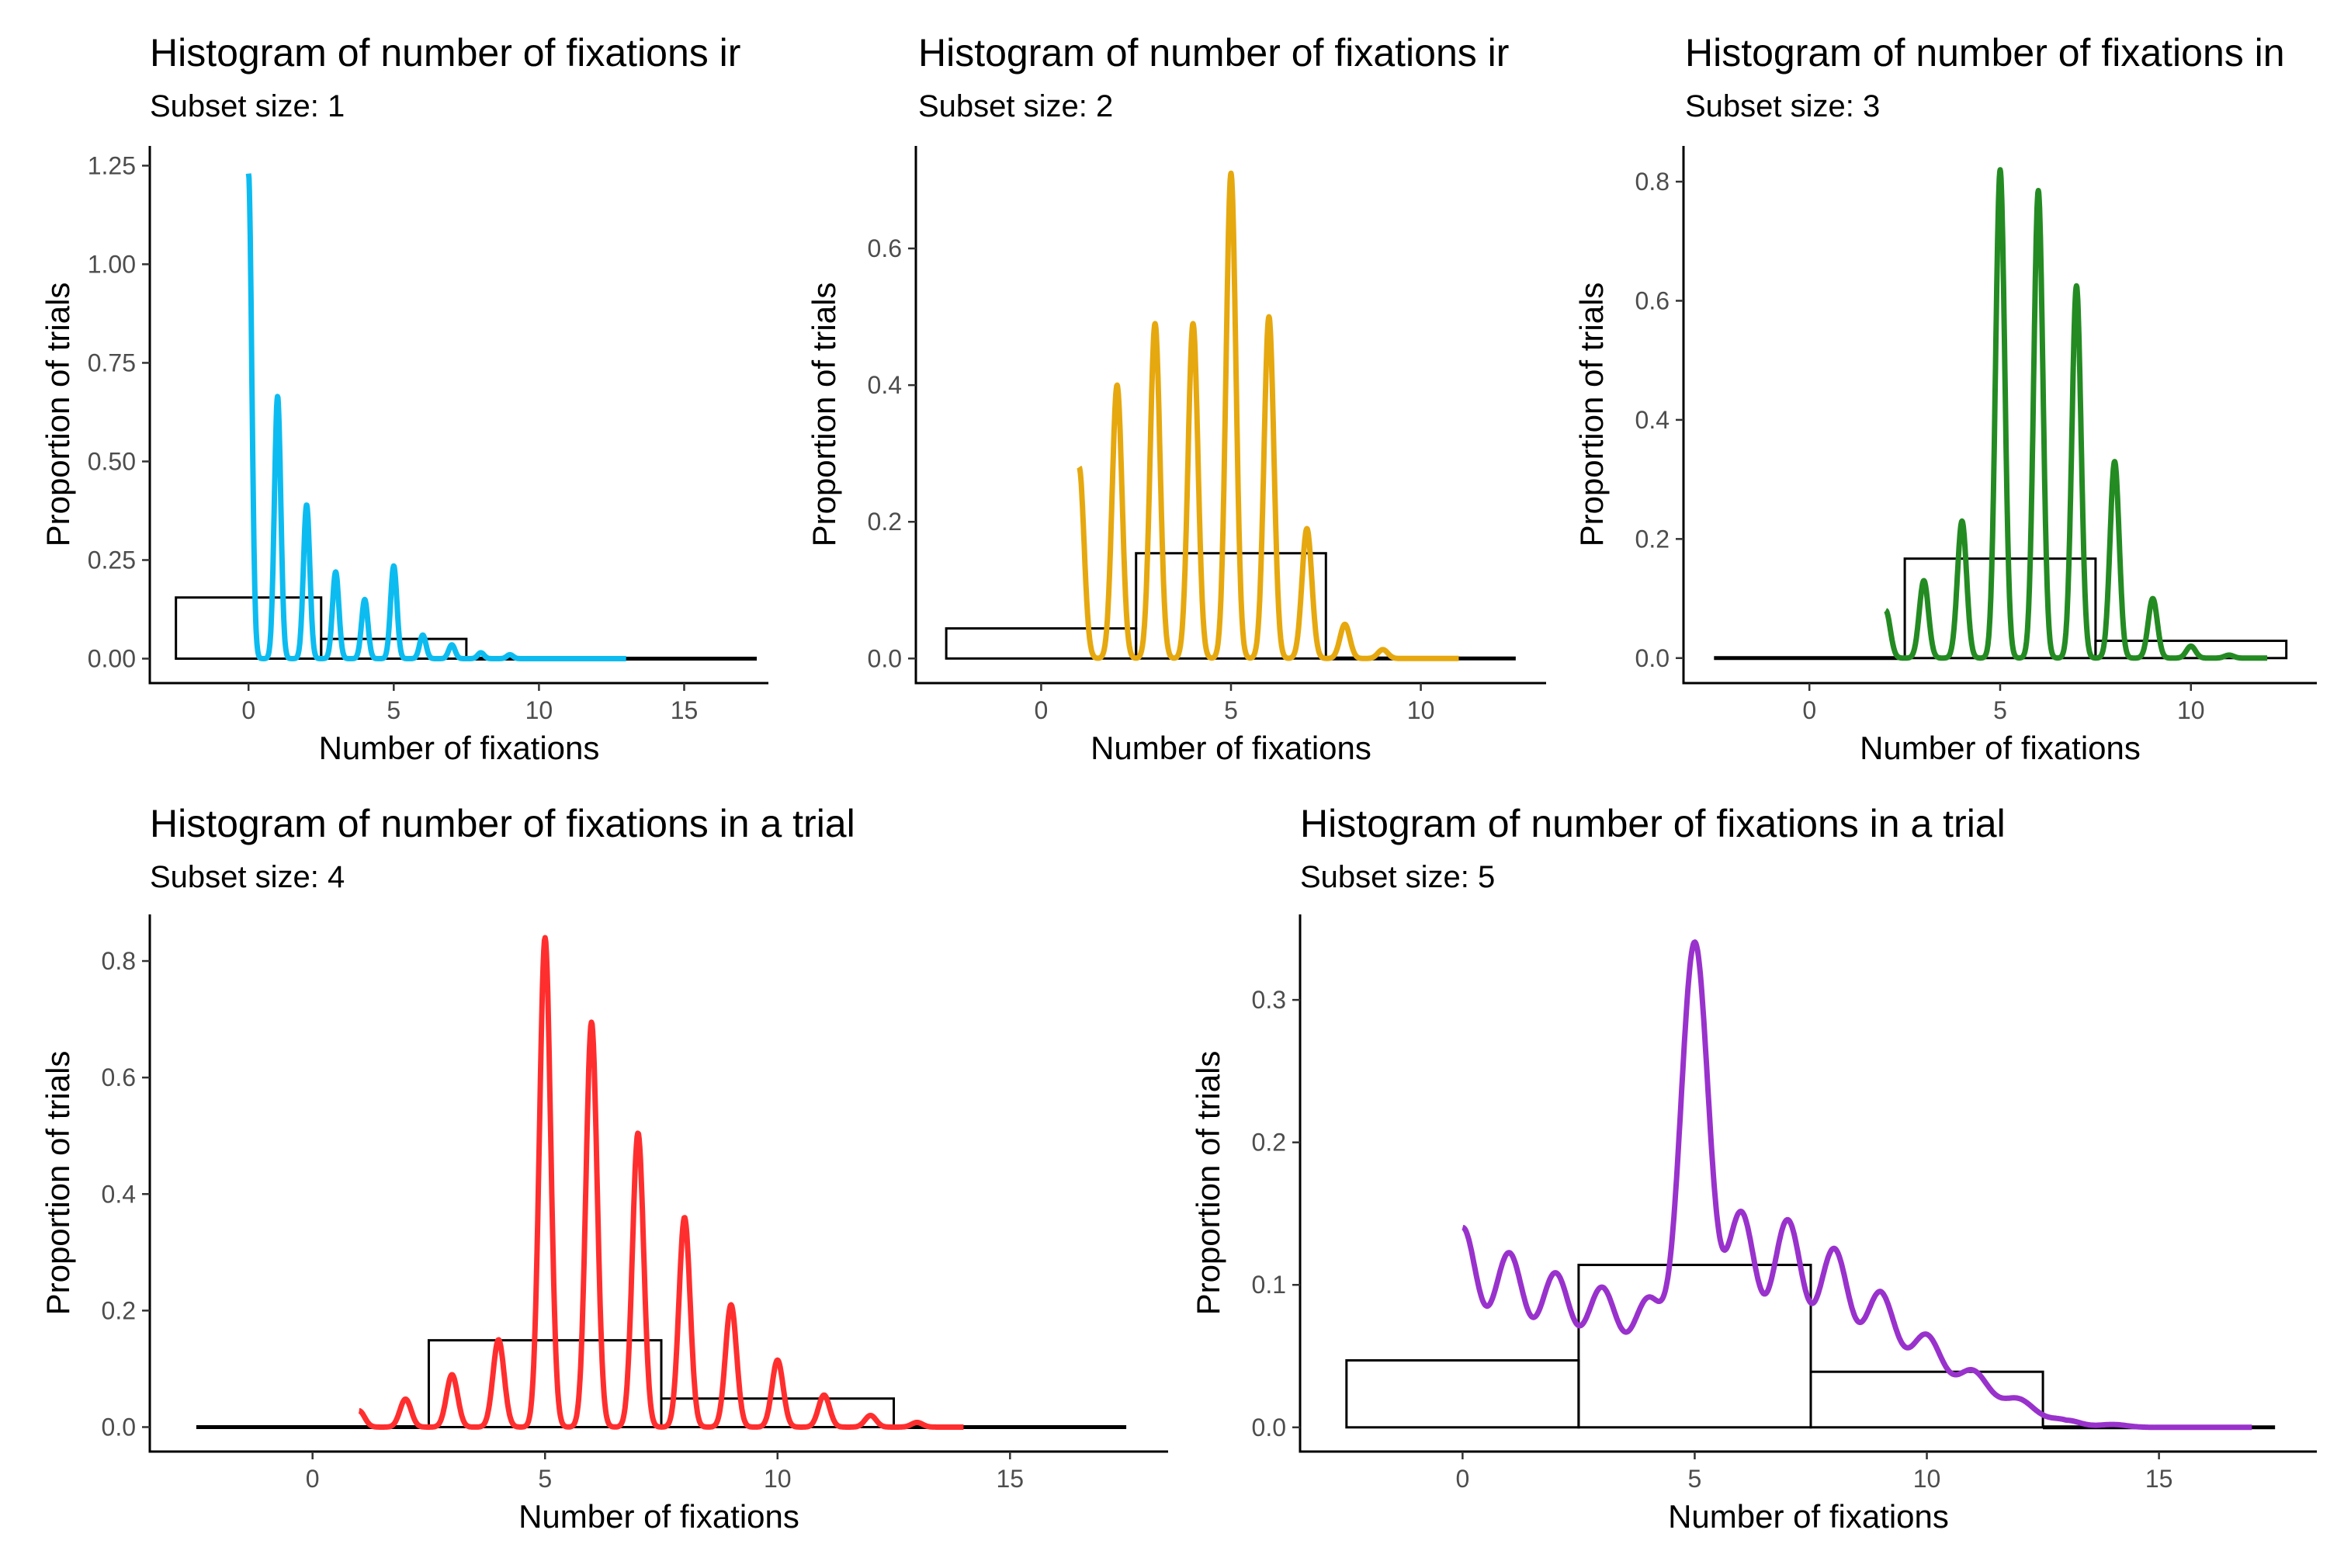  What do you see at coordinates (112, 461) in the screenshot?
I see `y-tick-label: 0.50` at bounding box center [112, 461].